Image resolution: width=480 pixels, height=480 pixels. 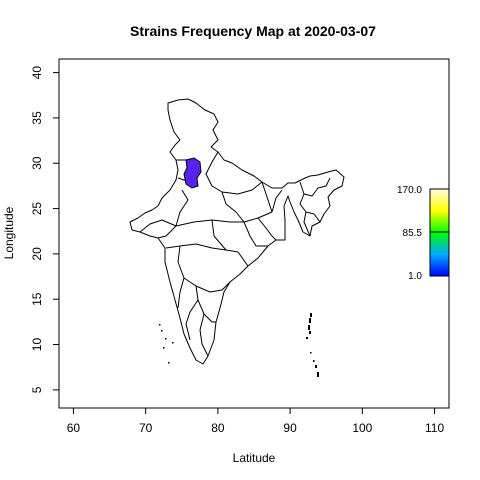 I want to click on lakshadweep-islands, so click(x=166, y=344).